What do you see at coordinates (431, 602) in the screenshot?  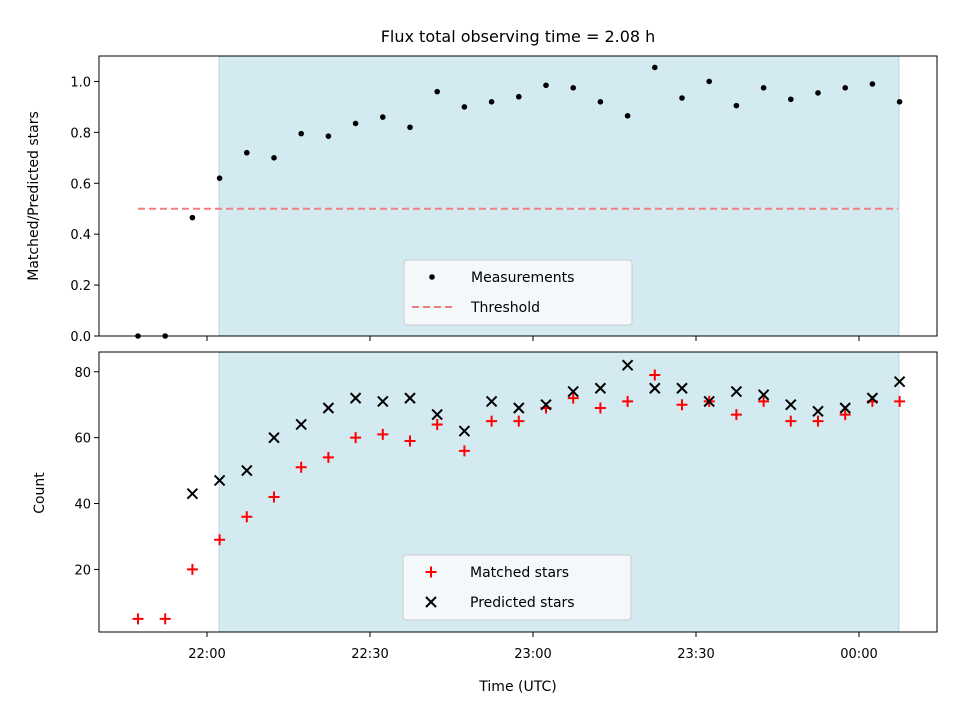 I see `legend-marker-x` at bounding box center [431, 602].